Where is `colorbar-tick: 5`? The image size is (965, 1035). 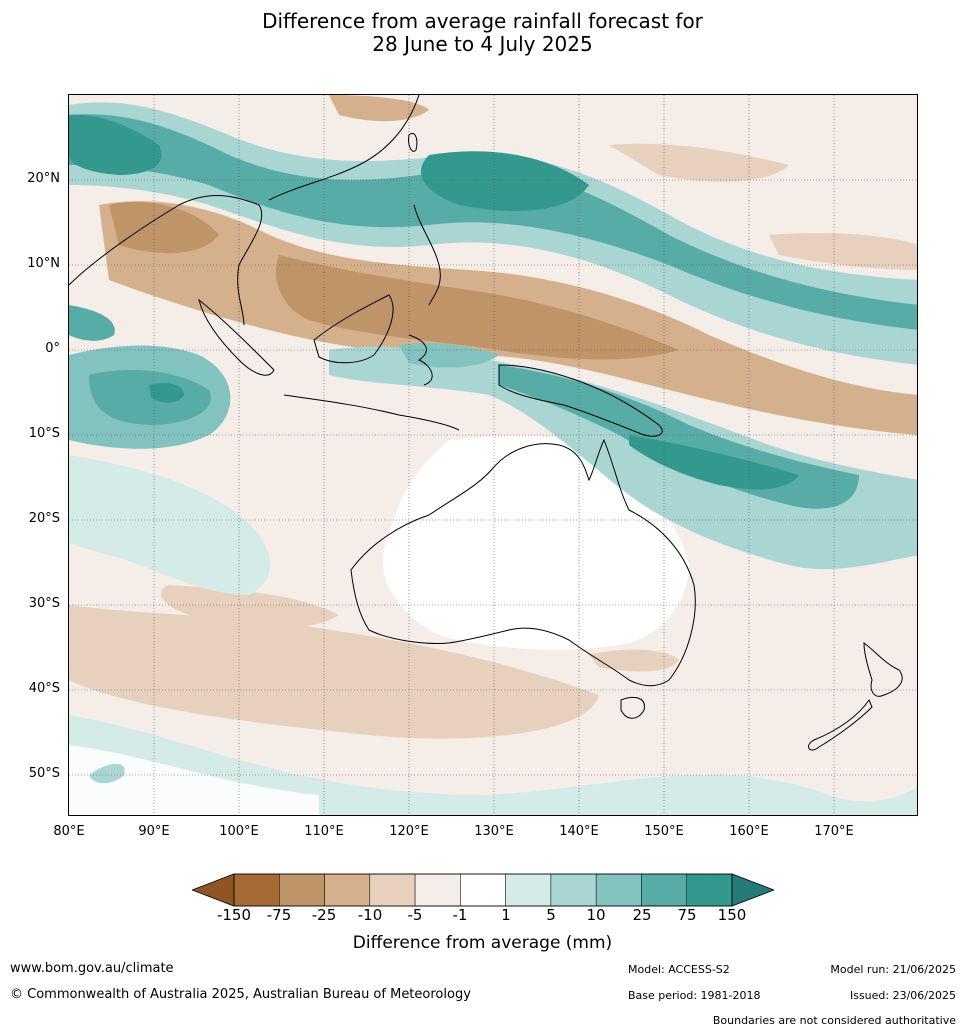 colorbar-tick: 5 is located at coordinates (551, 915).